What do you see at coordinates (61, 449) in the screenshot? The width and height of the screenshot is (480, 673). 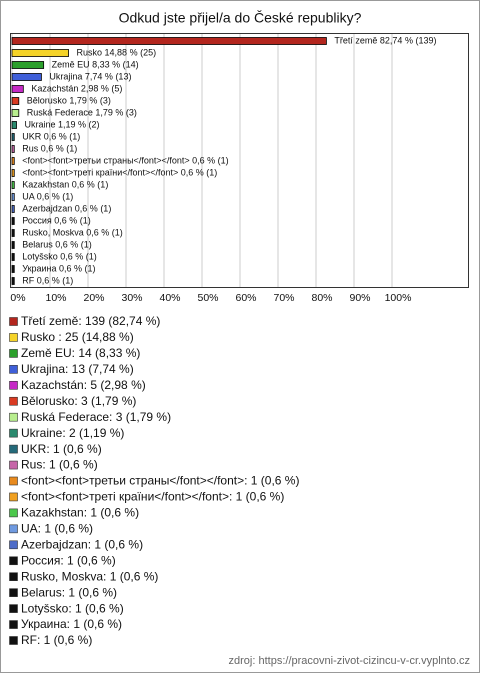 I see `legend-label: UKR: 1 (0,6 %)` at bounding box center [61, 449].